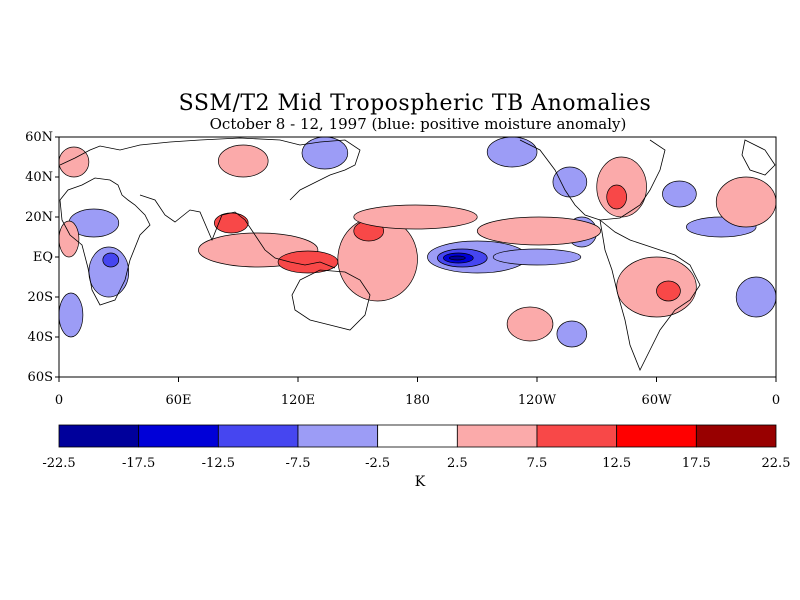 Image resolution: width=800 pixels, height=600 pixels. I want to click on colorbar-tick-label: -12.5, so click(218, 463).